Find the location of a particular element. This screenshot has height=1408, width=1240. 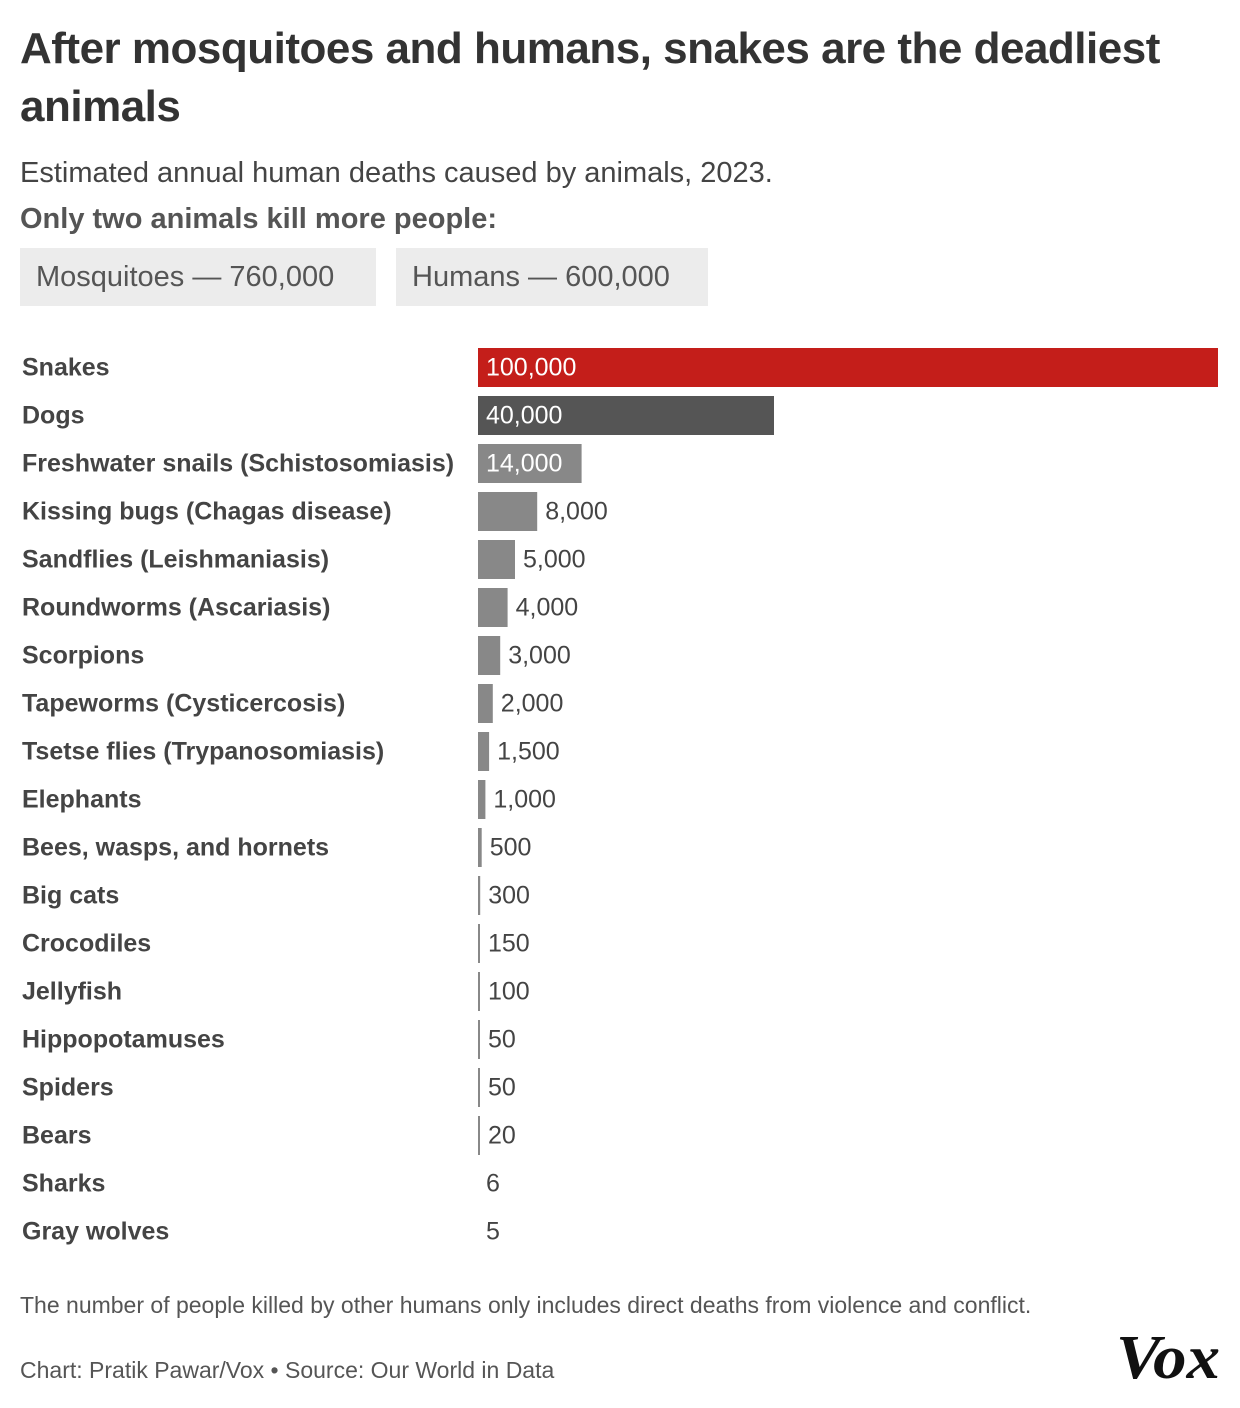

category-label: Hippopotamuses is located at coordinates (123, 1040).